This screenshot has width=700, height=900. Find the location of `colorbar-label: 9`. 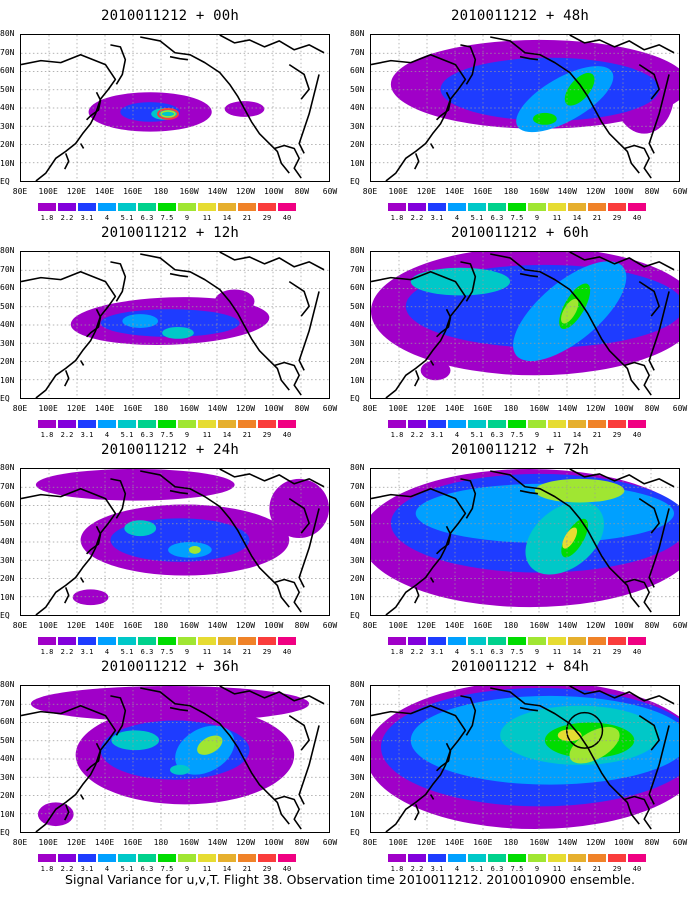

colorbar-label: 9 is located at coordinates (537, 218).